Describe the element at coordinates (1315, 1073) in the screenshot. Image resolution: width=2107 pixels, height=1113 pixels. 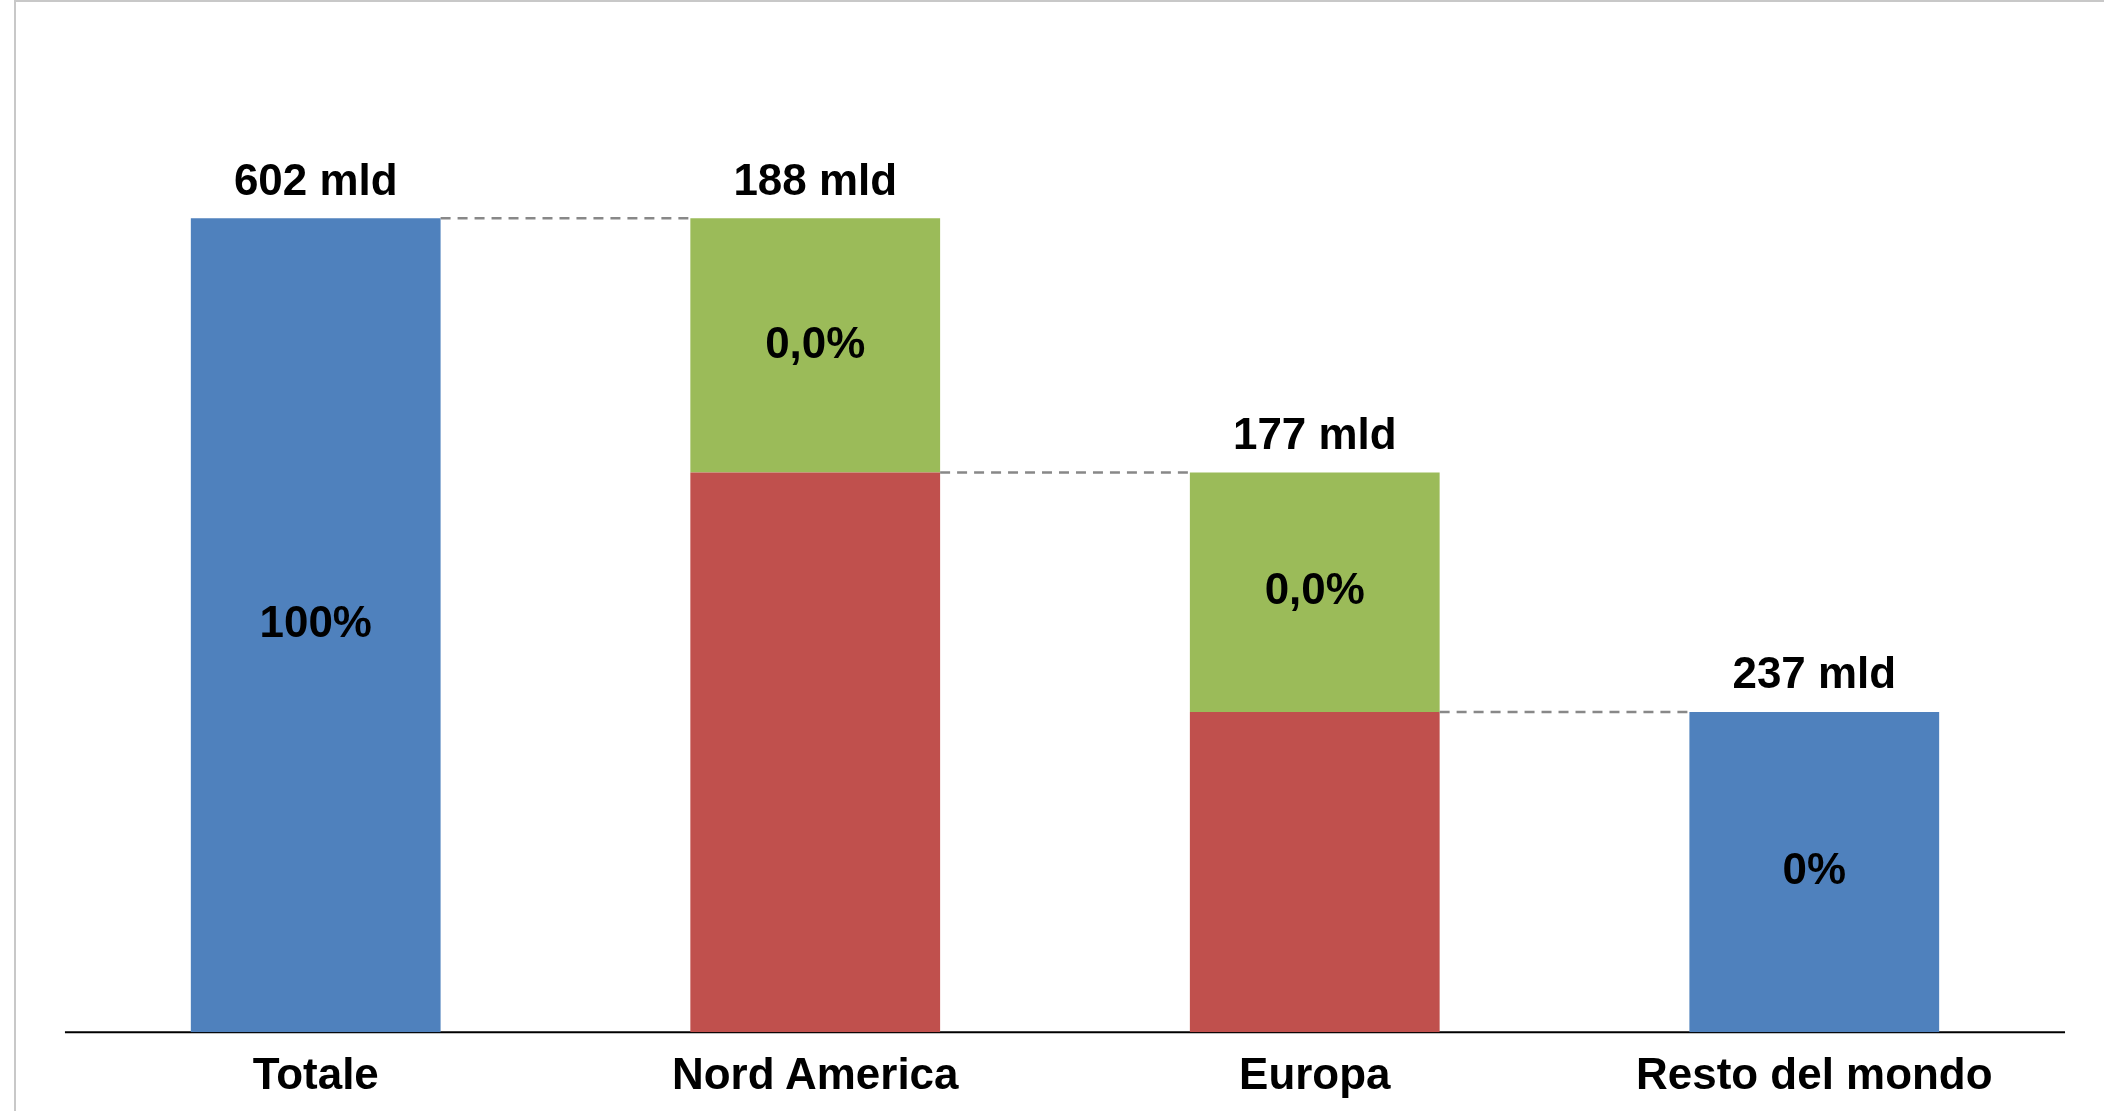
I see `x-tick-label: Europa` at that location.